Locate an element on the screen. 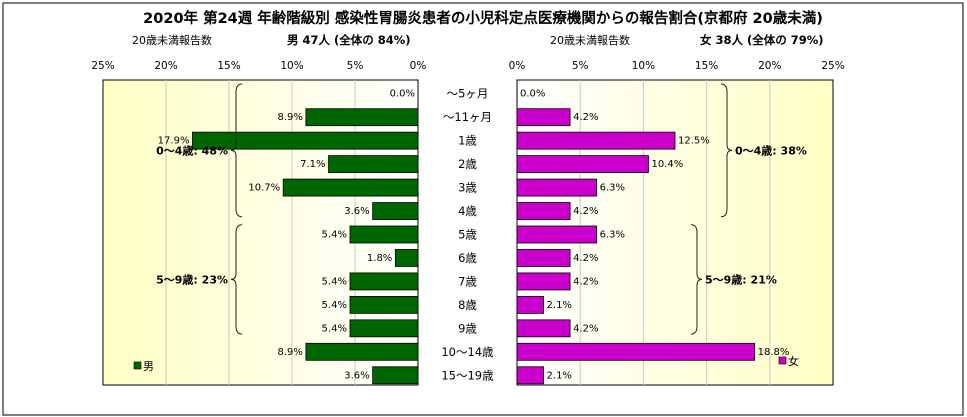 The width and height of the screenshot is (967, 417). female-data-label: 18.8% is located at coordinates (774, 352).